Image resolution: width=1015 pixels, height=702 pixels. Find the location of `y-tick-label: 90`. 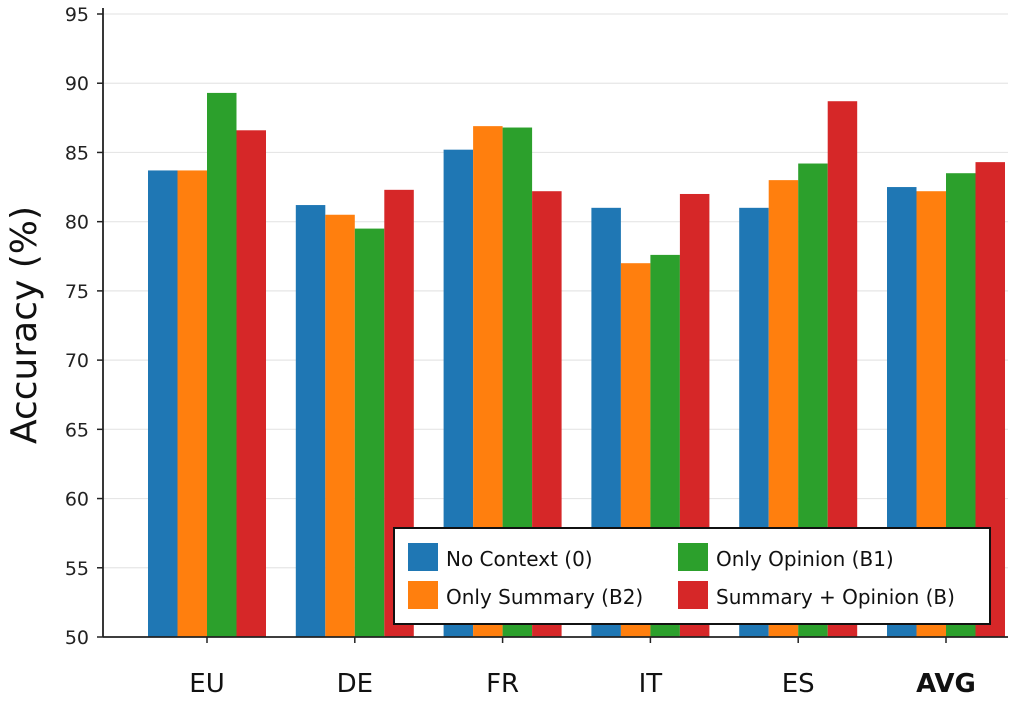

y-tick-label: 90 is located at coordinates (77, 84).